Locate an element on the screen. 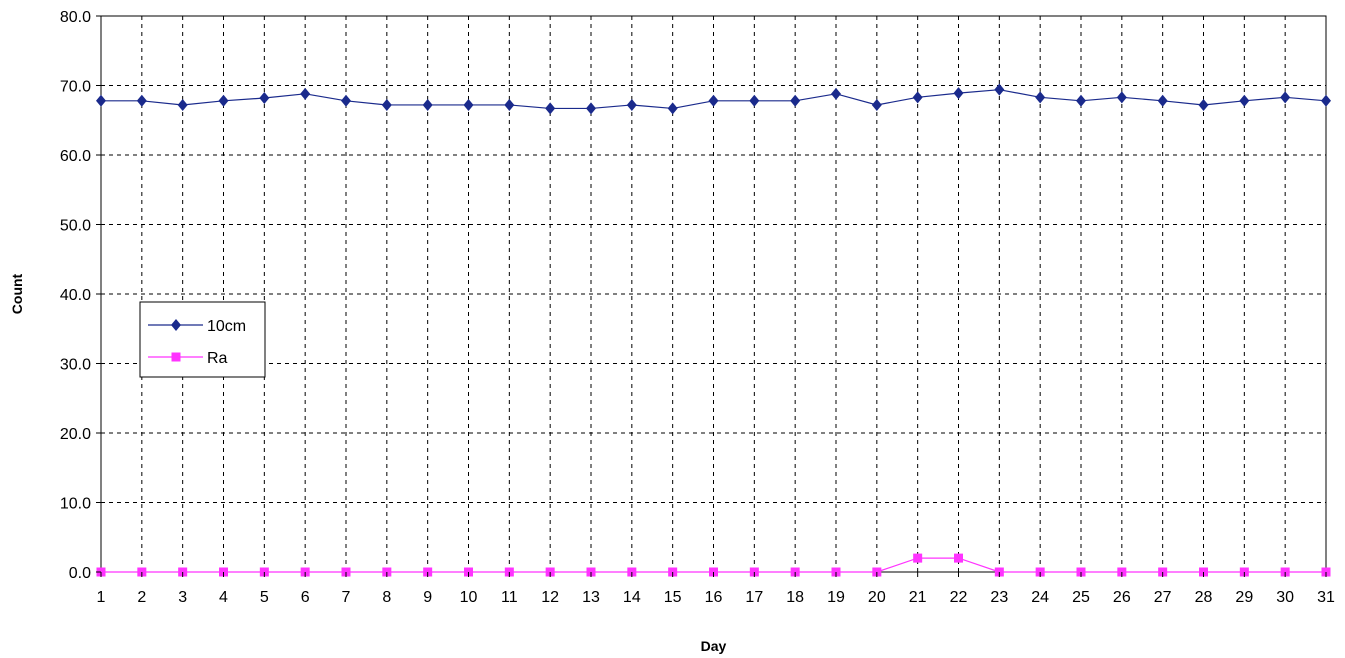 The height and width of the screenshot is (658, 1345). y-tick-label: 60.0 is located at coordinates (75, 156).